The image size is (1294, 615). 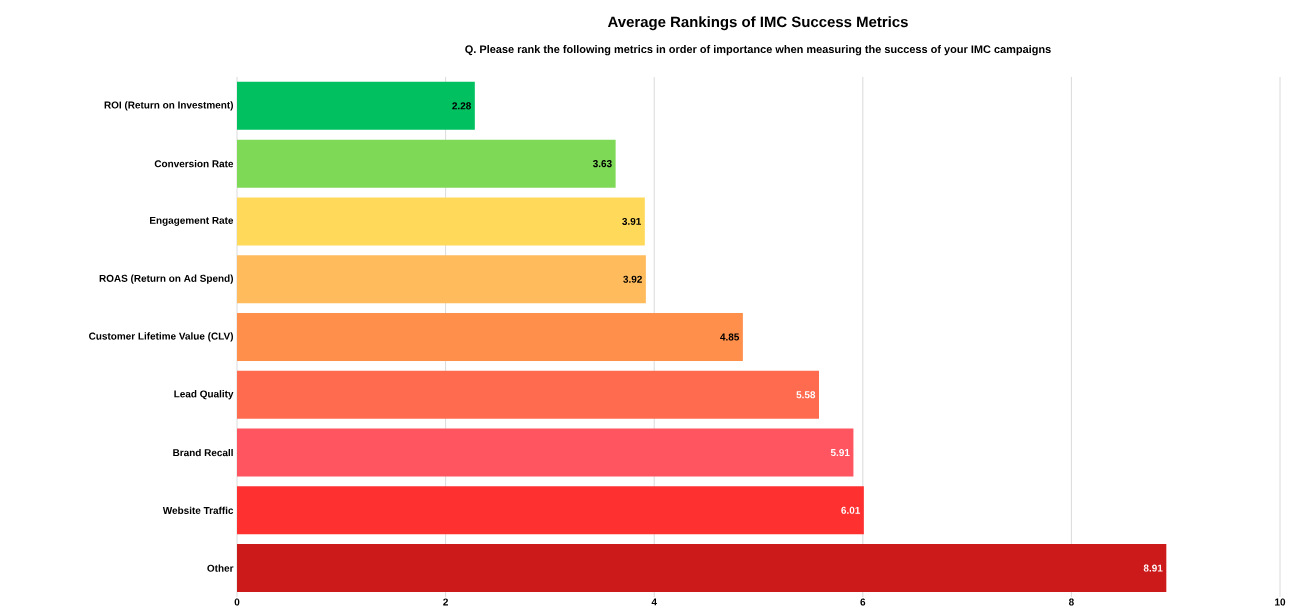 I want to click on x-tick-label: 10, so click(x=1280, y=602).